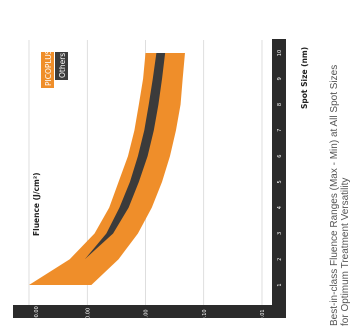 Image resolution: width=352 pixels, height=335 pixels. I want to click on y-axis-title: Fluence (J/cm²), so click(36, 204).